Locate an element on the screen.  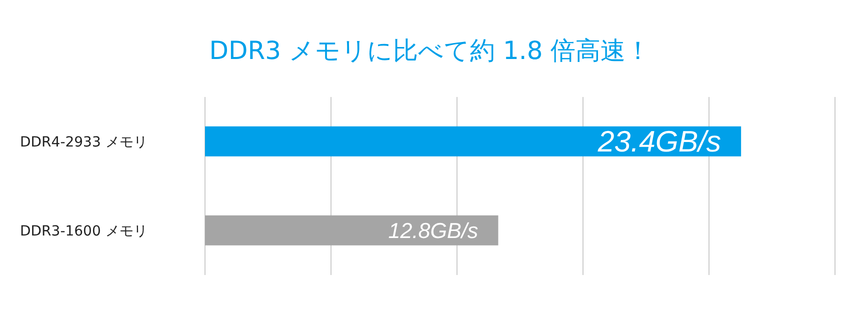
y-tick-label: DDR4-2933 メモリ is located at coordinates (84, 142).